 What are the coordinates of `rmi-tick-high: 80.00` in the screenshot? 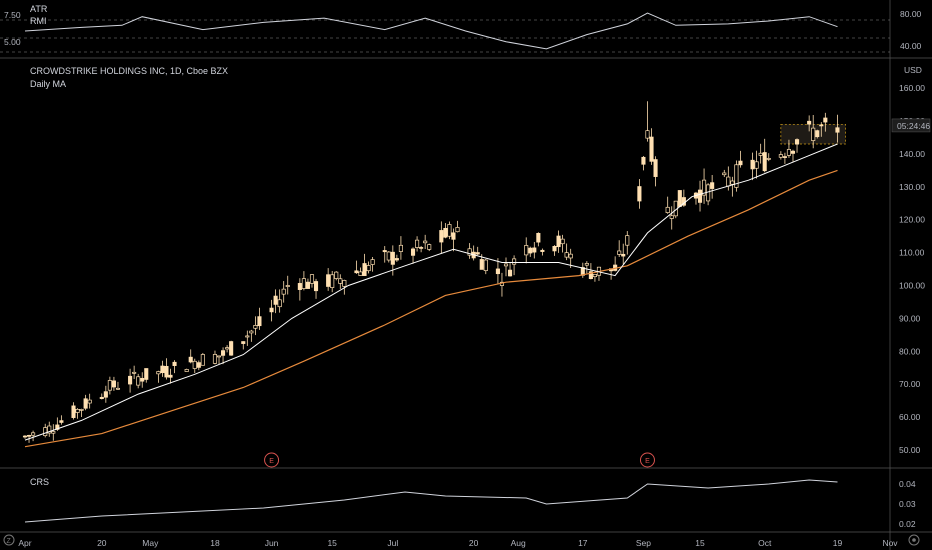 It's located at (911, 14).